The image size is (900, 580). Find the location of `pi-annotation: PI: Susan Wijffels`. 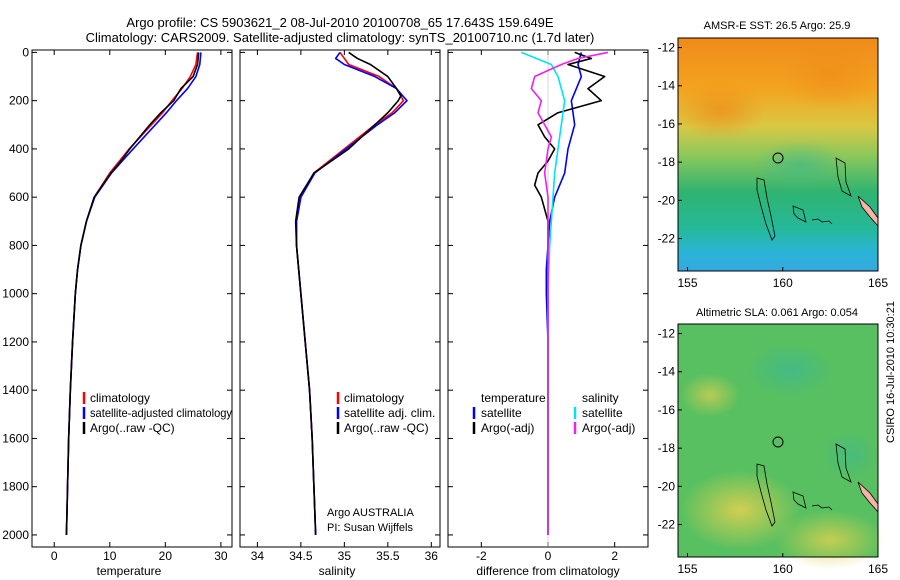

pi-annotation: PI: Susan Wijffels is located at coordinates (370, 528).